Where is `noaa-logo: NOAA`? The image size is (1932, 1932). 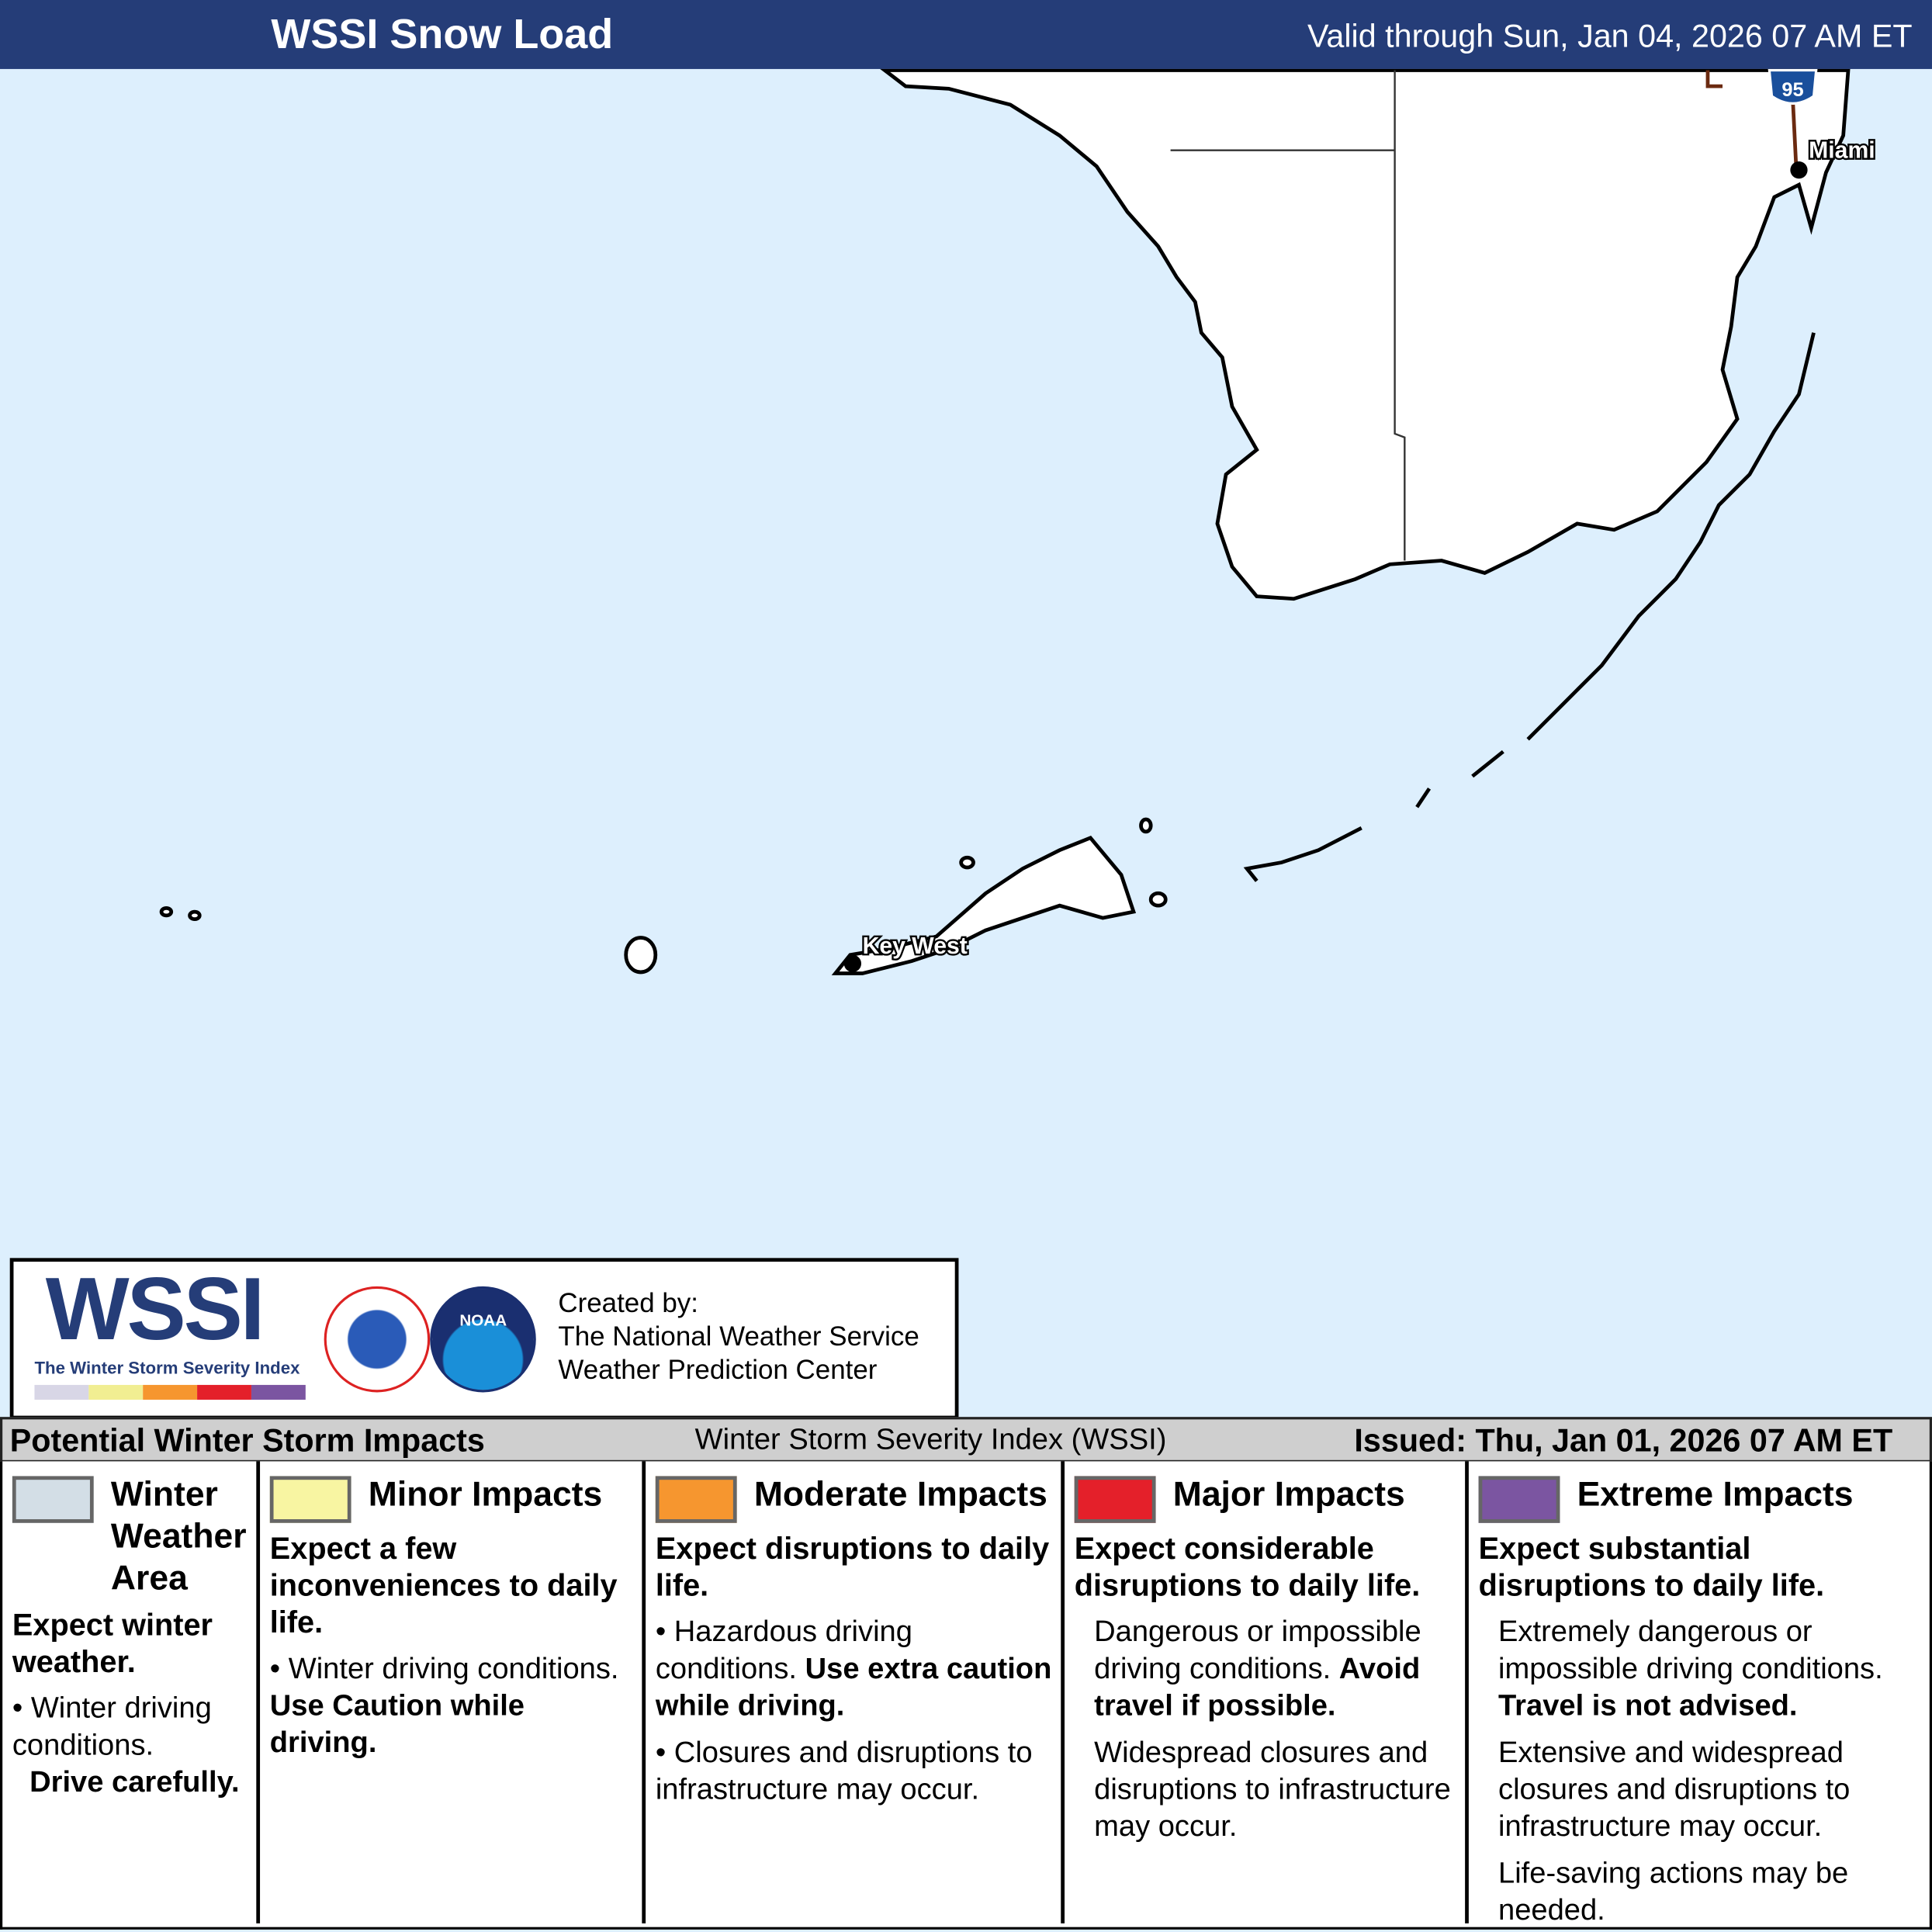
noaa-logo: NOAA is located at coordinates (483, 1339).